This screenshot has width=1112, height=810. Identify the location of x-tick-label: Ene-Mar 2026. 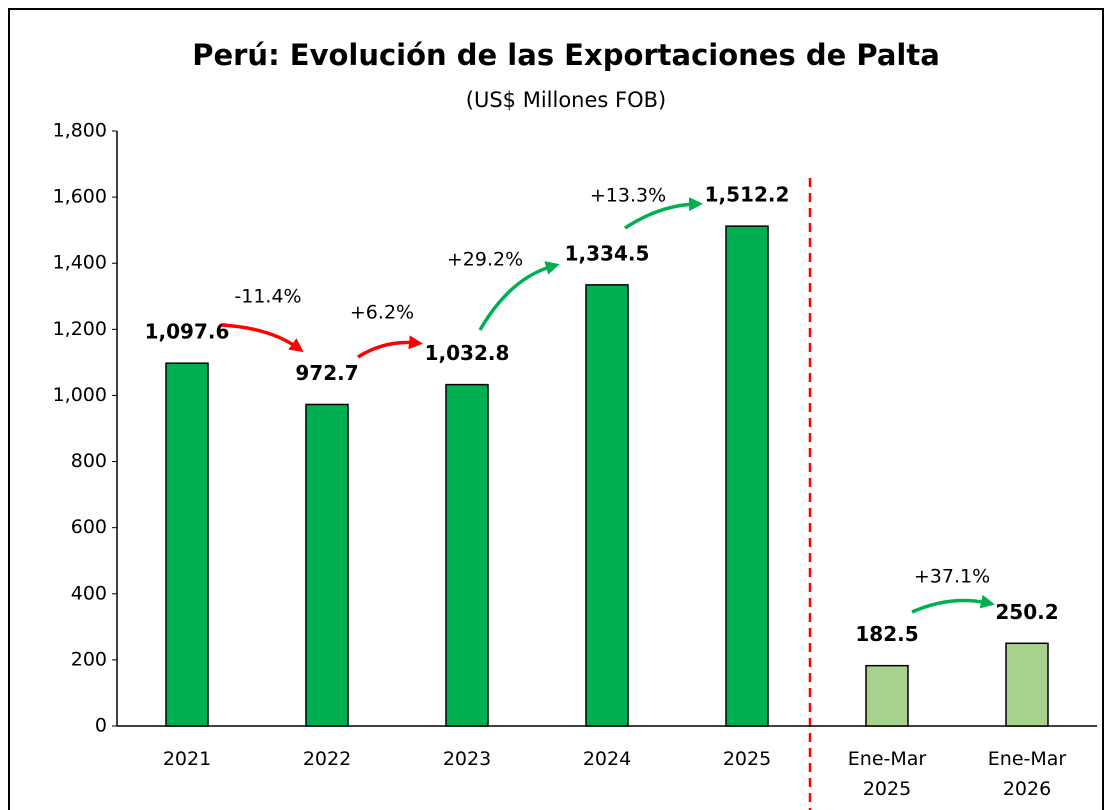
(1027, 774).